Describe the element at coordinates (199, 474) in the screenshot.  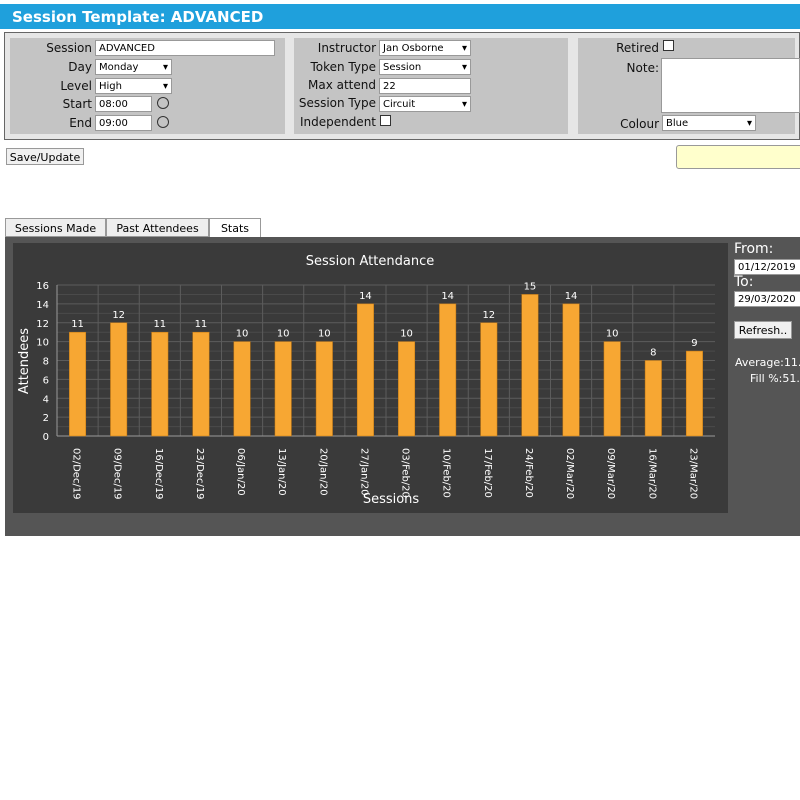
I see `x-tick-label: 23/Dec/19` at that location.